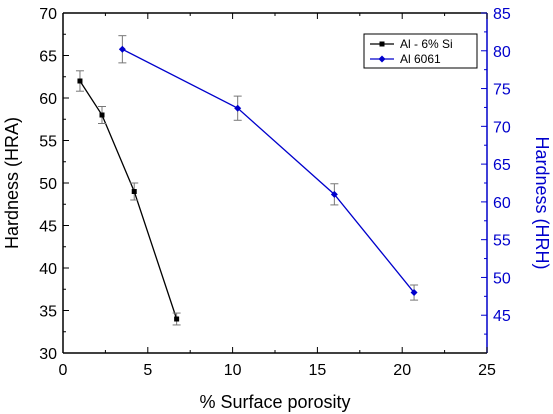  What do you see at coordinates (502, 165) in the screenshot?
I see `y-right-tick-label: 65` at bounding box center [502, 165].